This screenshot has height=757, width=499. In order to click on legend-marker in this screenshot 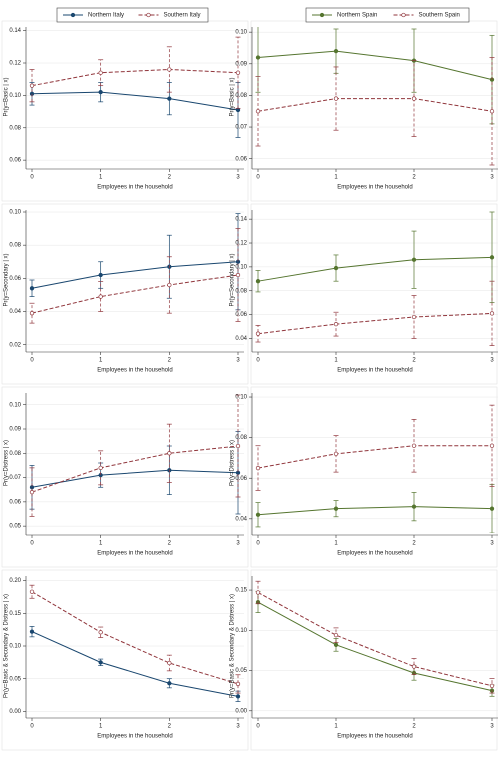, I will do `click(322, 15)`.